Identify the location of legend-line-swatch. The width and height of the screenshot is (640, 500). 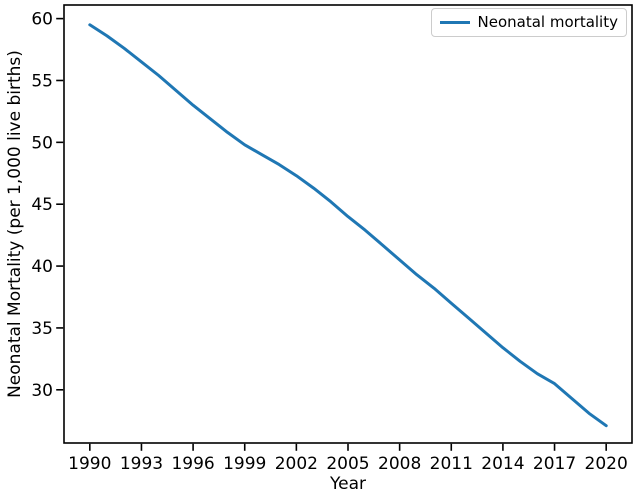
(454, 22).